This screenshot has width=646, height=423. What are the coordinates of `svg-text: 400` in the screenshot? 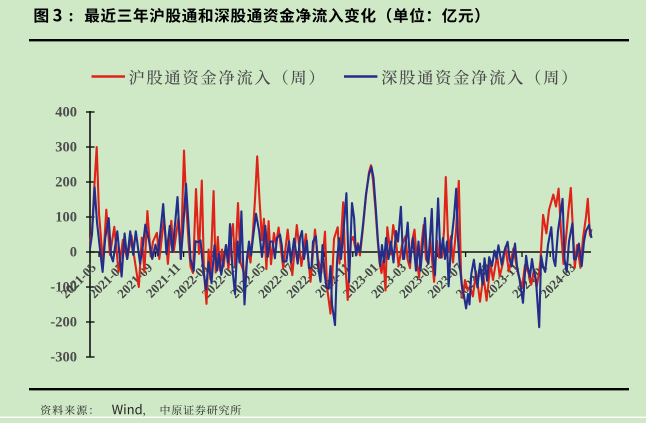 It's located at (66, 113).